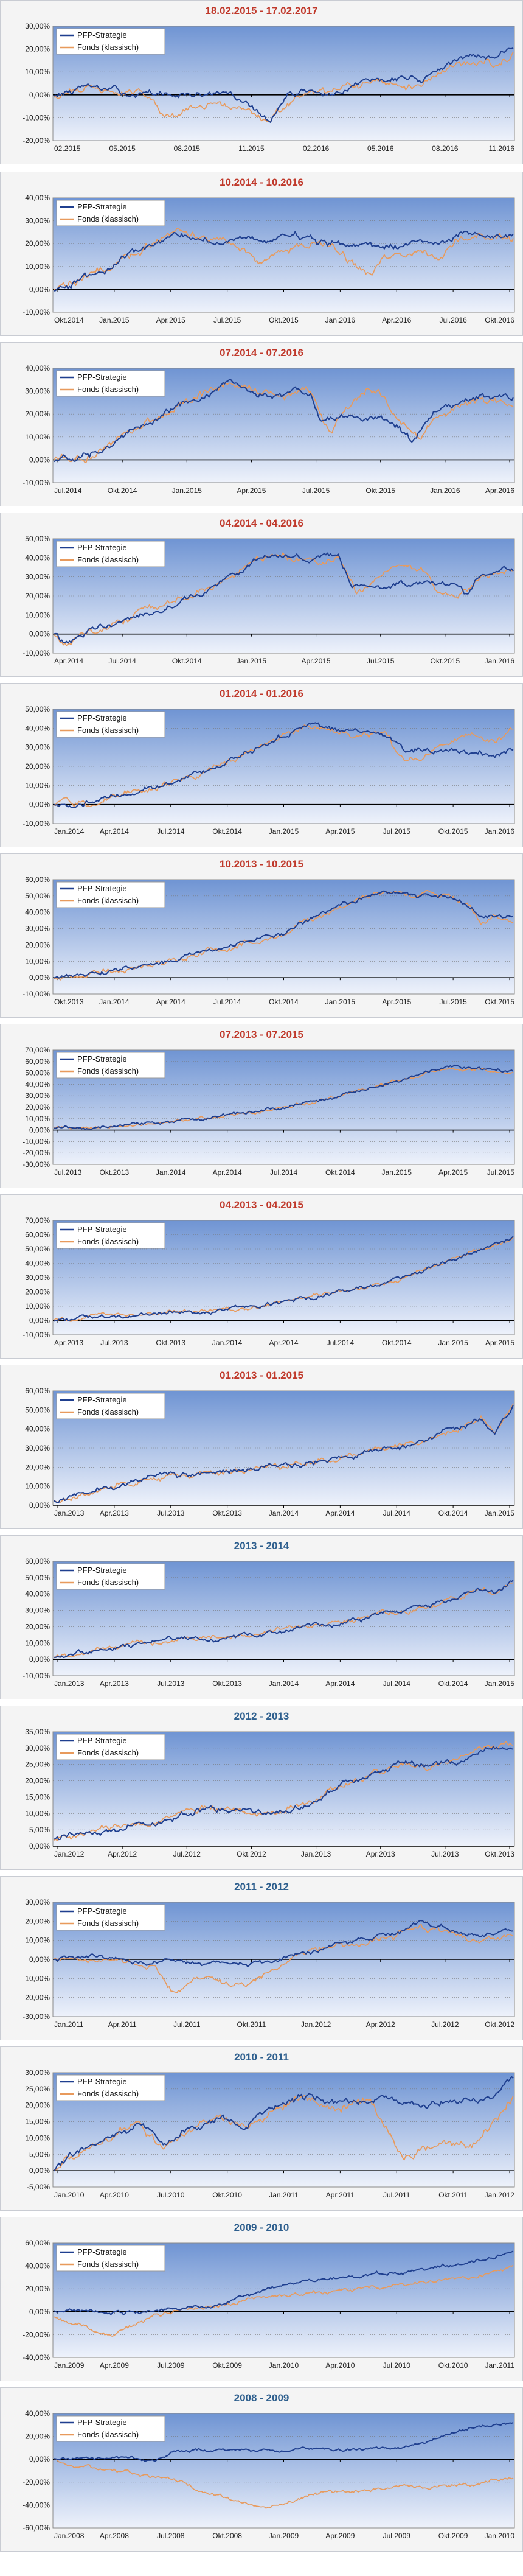 The height and width of the screenshot is (2576, 523). I want to click on x-tick-label: Okt.2014, so click(284, 1002).